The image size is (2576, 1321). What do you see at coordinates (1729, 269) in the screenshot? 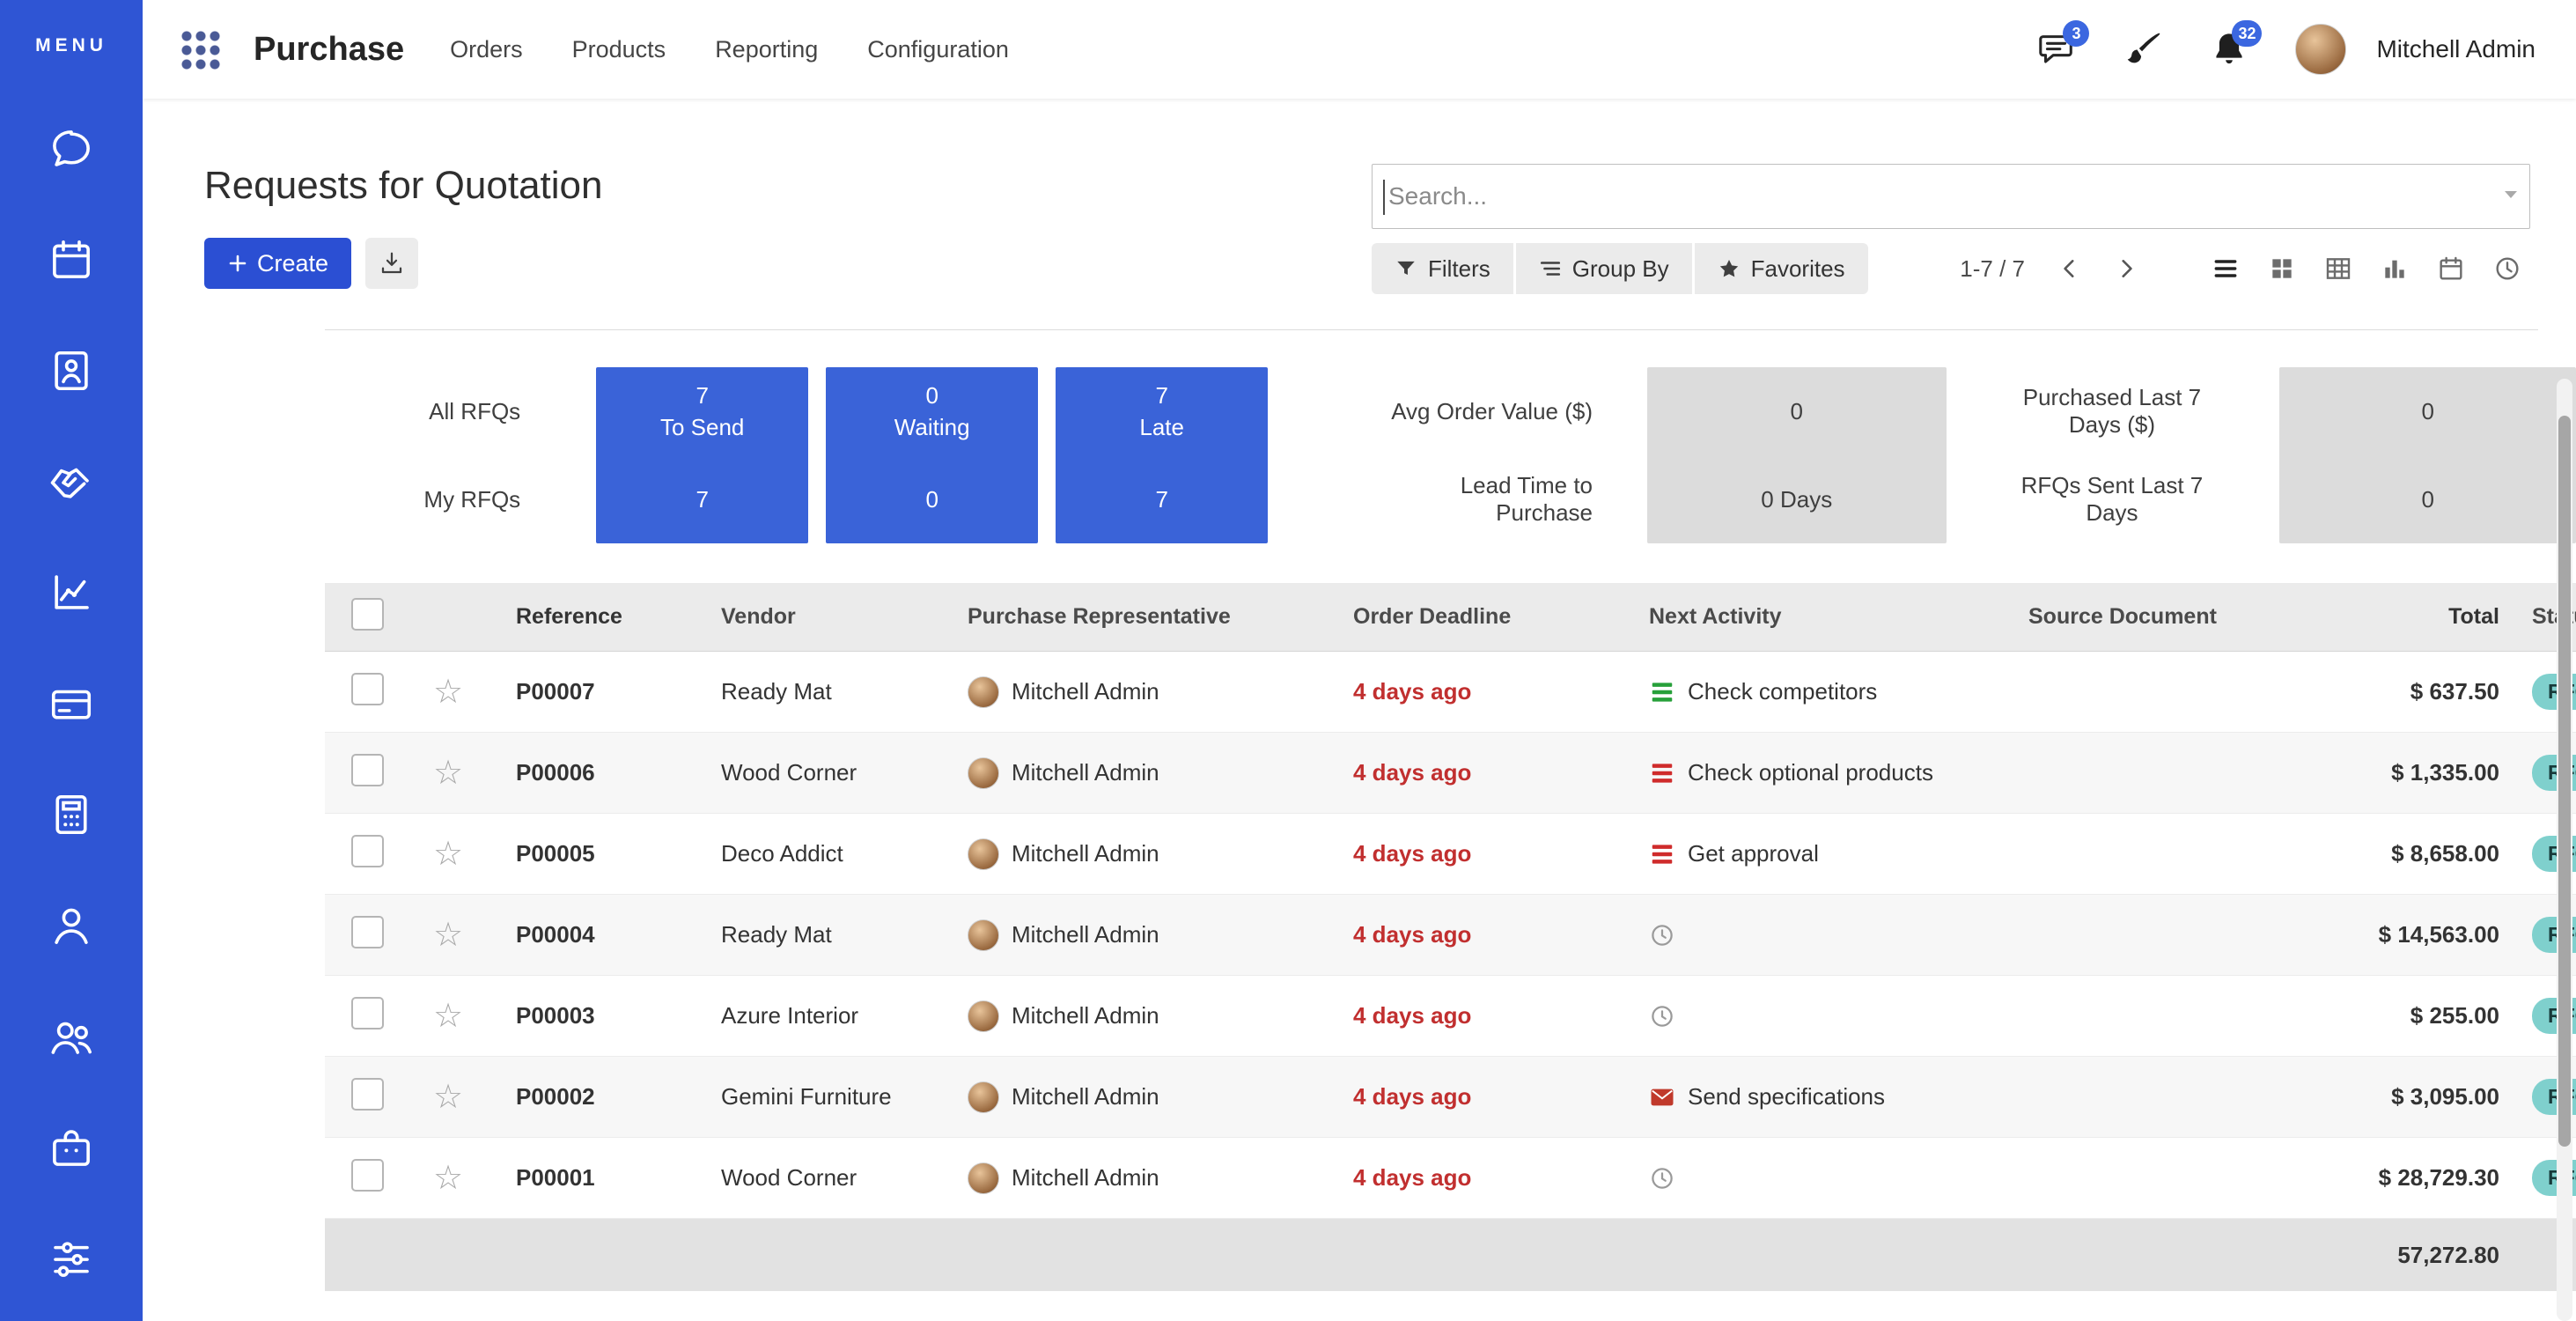
I see `favorites-star-icon` at bounding box center [1729, 269].